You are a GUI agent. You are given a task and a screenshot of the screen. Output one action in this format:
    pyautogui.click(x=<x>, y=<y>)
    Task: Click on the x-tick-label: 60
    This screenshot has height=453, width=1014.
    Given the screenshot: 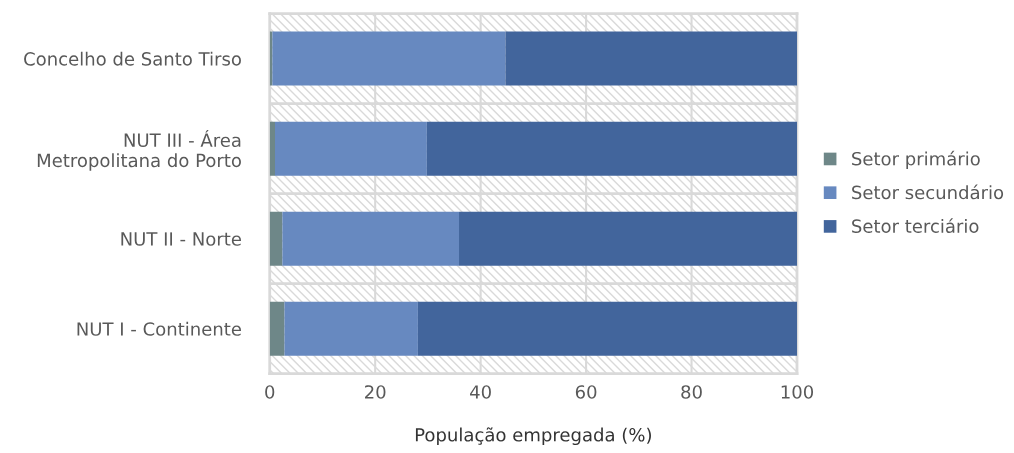 What is the action you would take?
    pyautogui.click(x=586, y=392)
    